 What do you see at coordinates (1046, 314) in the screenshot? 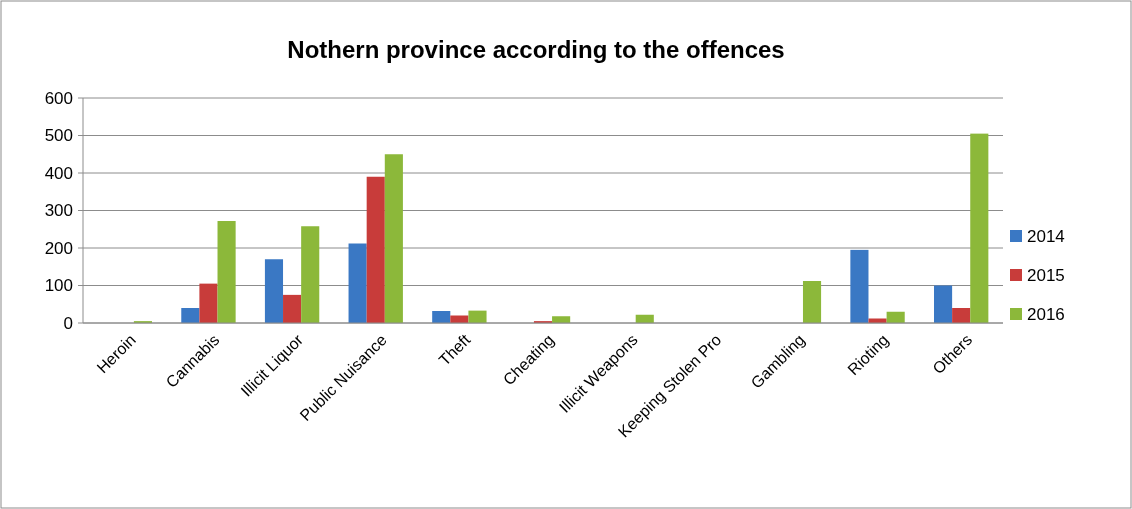
I see `legend-label: 2016` at bounding box center [1046, 314].